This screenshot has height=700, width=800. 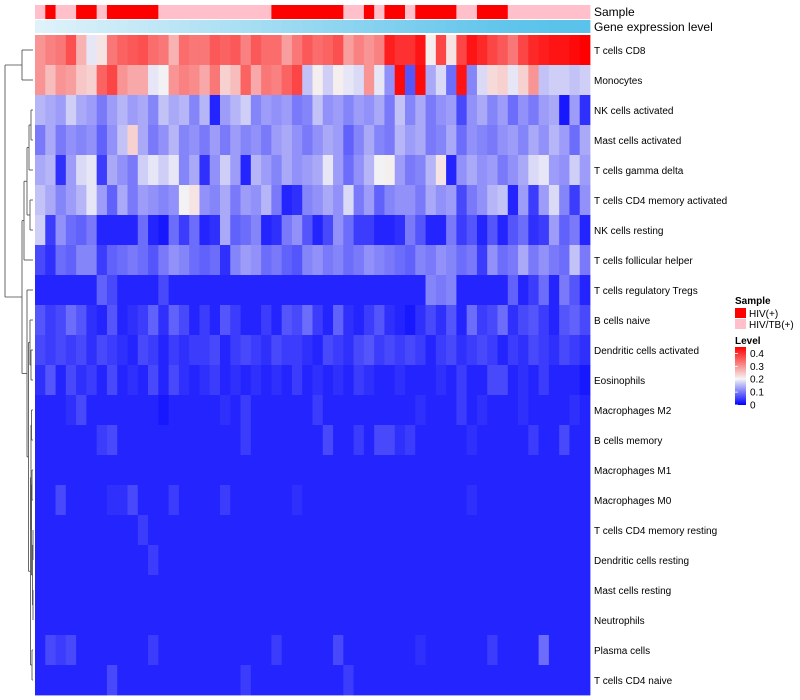 What do you see at coordinates (633, 411) in the screenshot?
I see `row-label: Macrophages M2` at bounding box center [633, 411].